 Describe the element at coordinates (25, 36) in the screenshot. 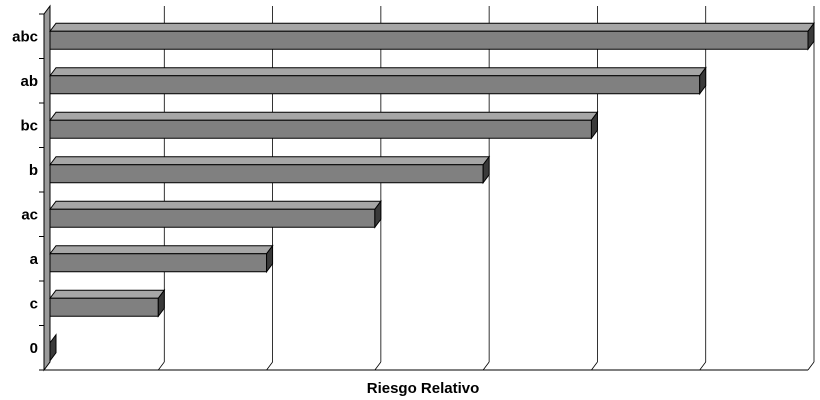

I see `category-label-abc: abc` at that location.